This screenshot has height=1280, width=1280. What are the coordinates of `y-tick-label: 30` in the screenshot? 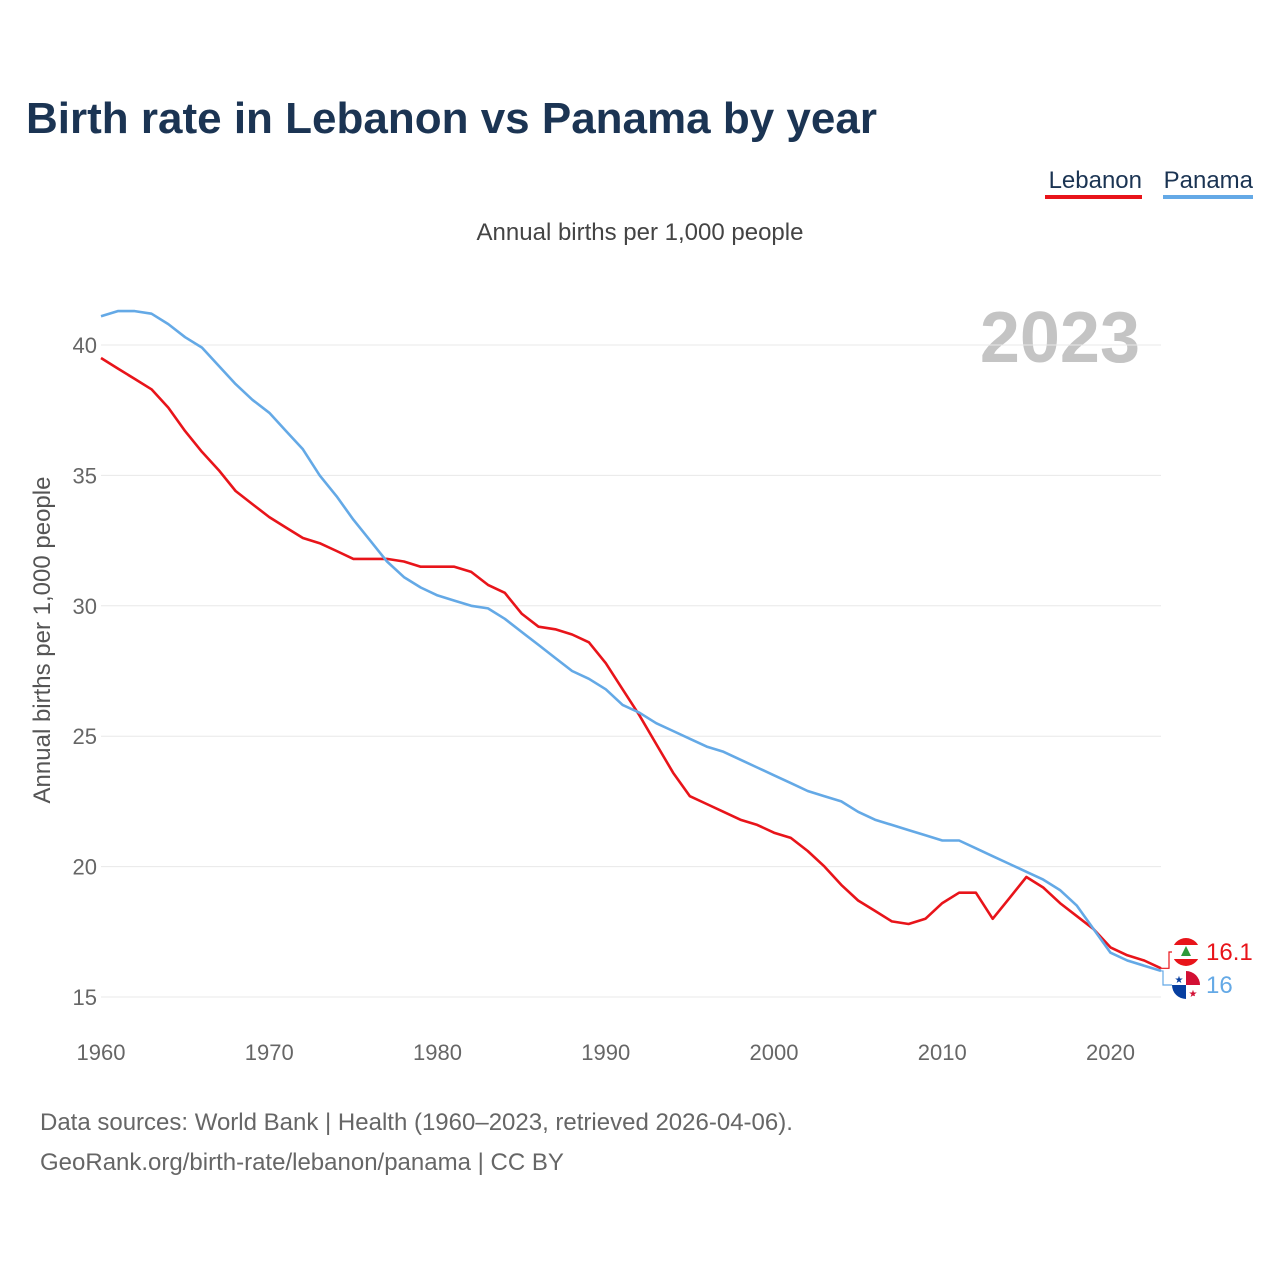 It's located at (85, 606).